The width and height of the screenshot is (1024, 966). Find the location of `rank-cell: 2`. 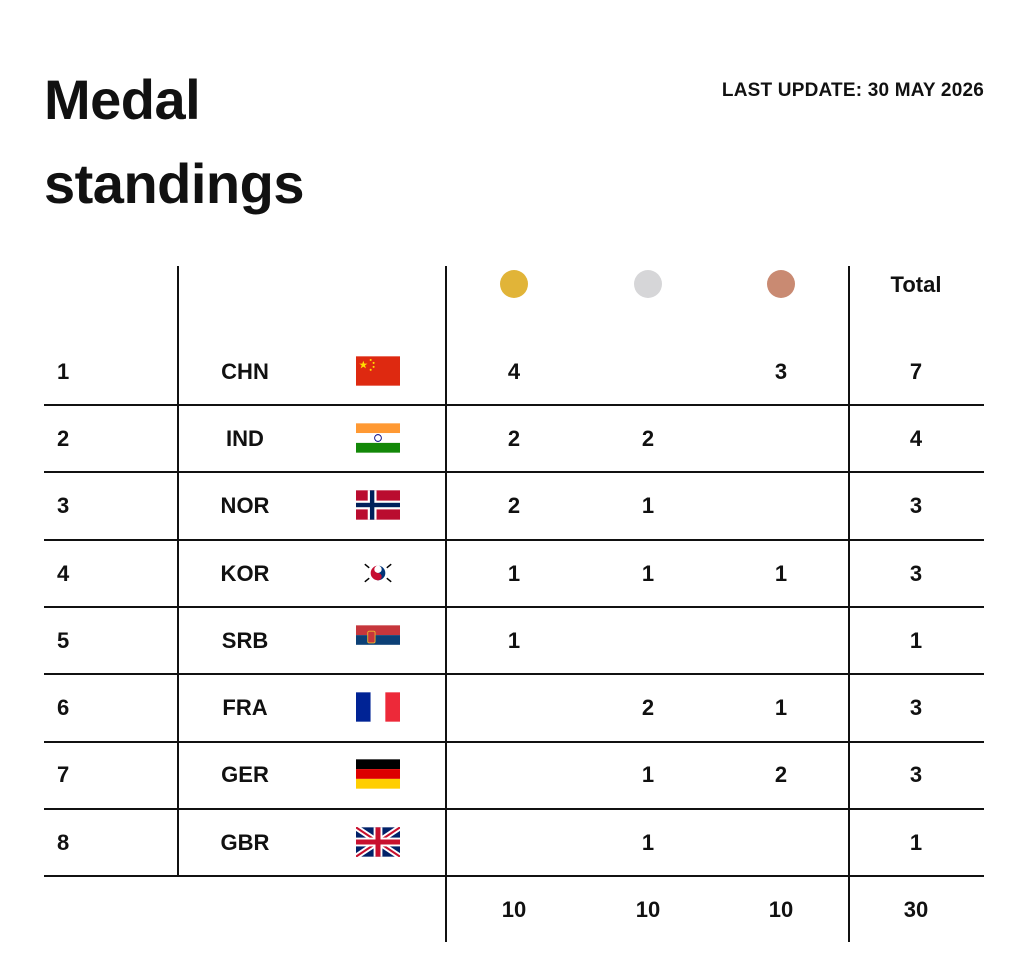

rank-cell: 2 is located at coordinates (63, 438).